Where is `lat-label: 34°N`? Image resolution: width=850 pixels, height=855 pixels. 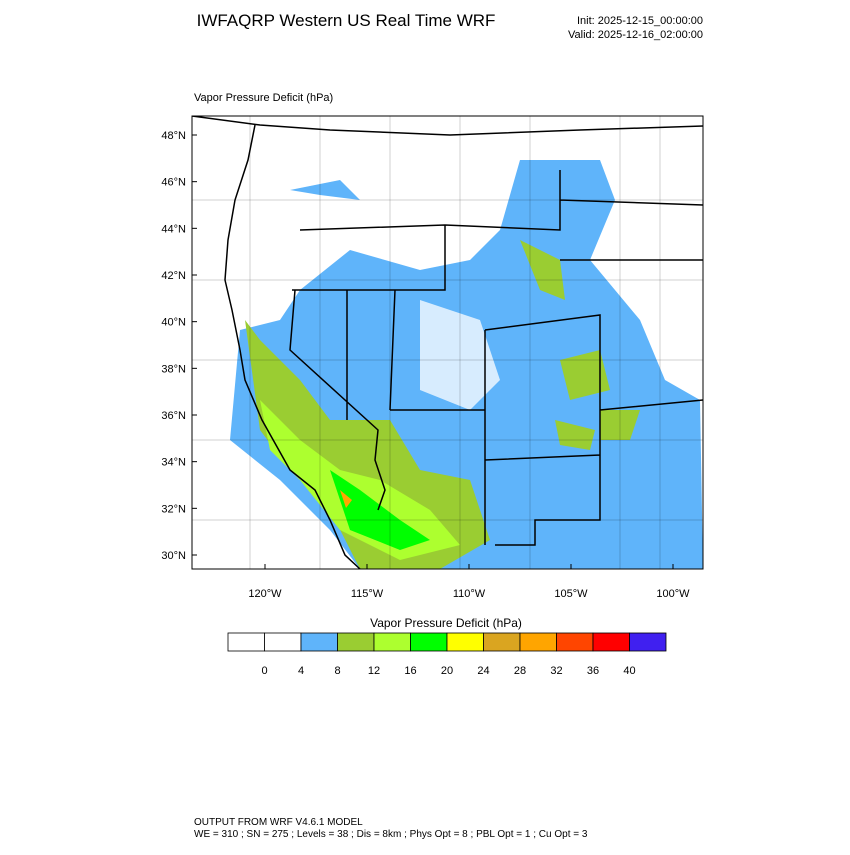 lat-label: 34°N is located at coordinates (173, 463).